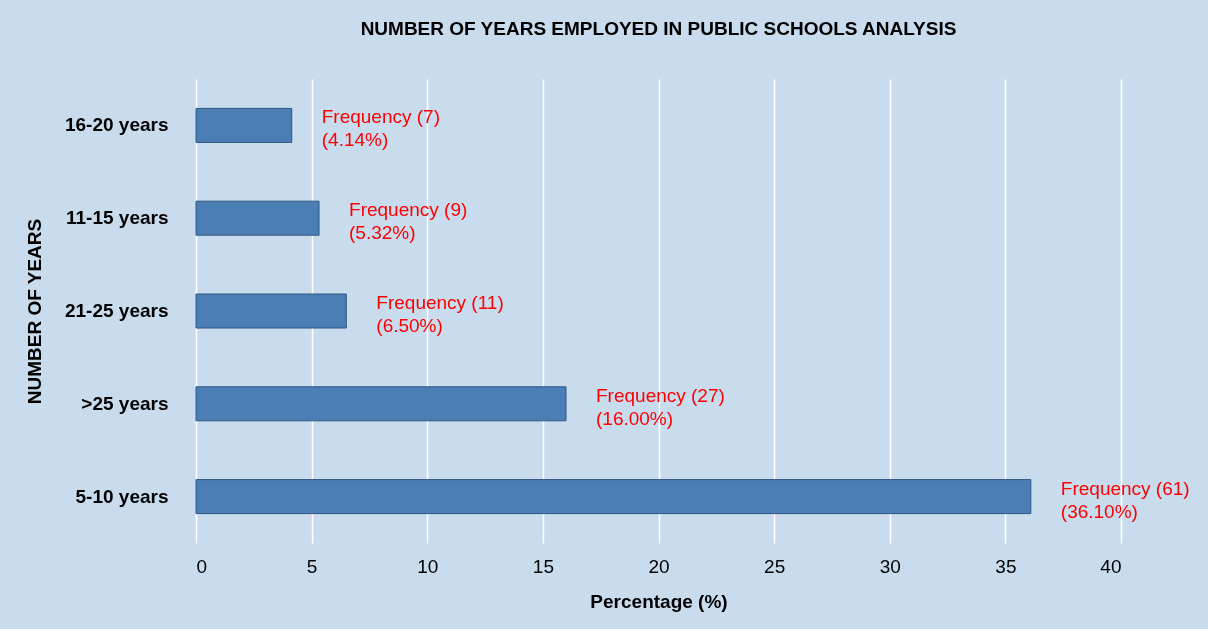 The height and width of the screenshot is (629, 1208). I want to click on x-axis-title: Percentage (%), so click(659, 601).